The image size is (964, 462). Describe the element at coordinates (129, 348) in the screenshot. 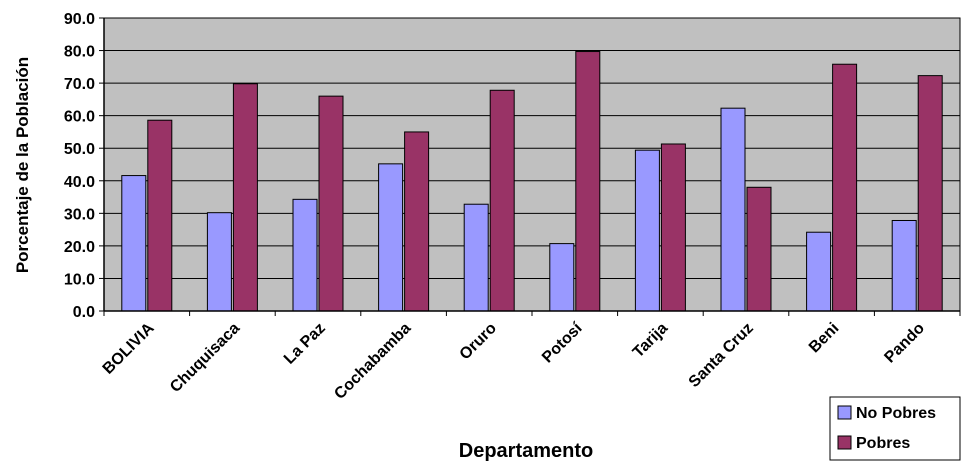

I see `x-tick-label: BOLIVIA` at that location.